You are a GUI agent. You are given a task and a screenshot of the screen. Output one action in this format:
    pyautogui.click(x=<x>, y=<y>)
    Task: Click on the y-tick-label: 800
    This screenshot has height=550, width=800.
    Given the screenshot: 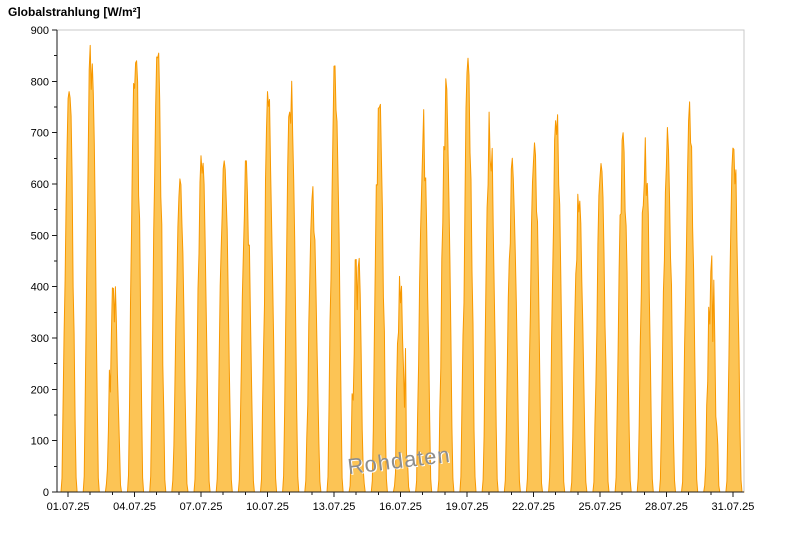 What is the action you would take?
    pyautogui.click(x=40, y=82)
    